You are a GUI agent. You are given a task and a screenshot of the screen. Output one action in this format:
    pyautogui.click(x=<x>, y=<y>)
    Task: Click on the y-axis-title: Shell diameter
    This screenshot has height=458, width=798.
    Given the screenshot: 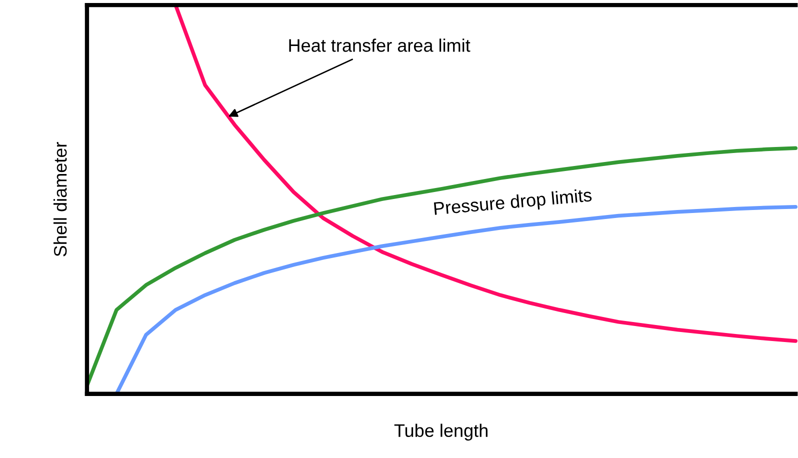 What is the action you would take?
    pyautogui.click(x=60, y=199)
    